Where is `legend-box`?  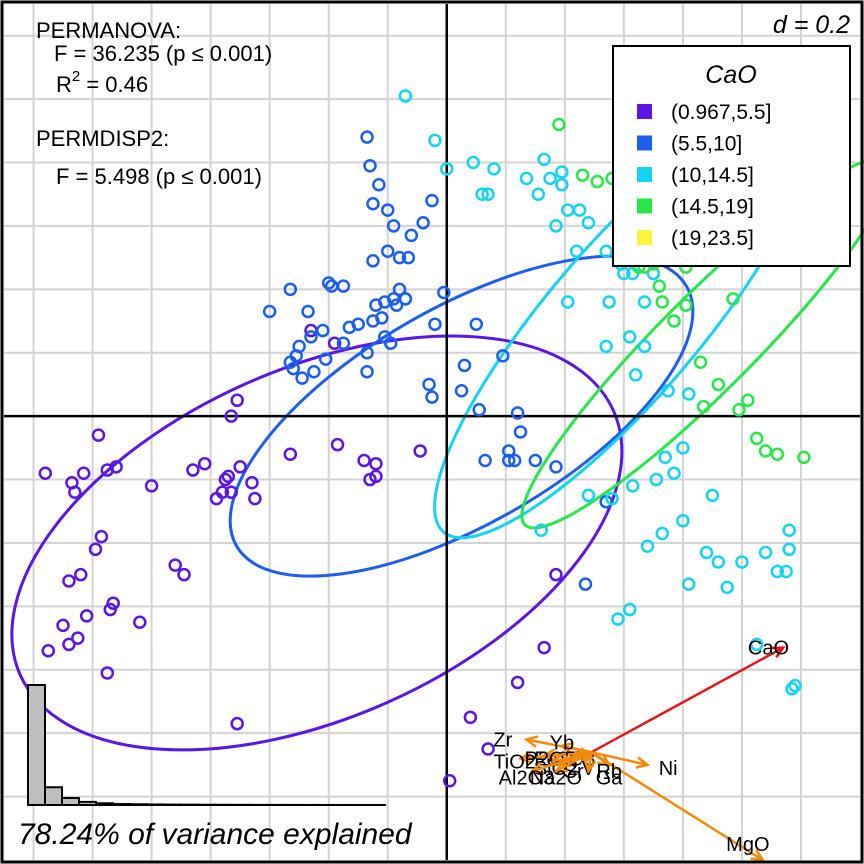 legend-box is located at coordinates (731, 156).